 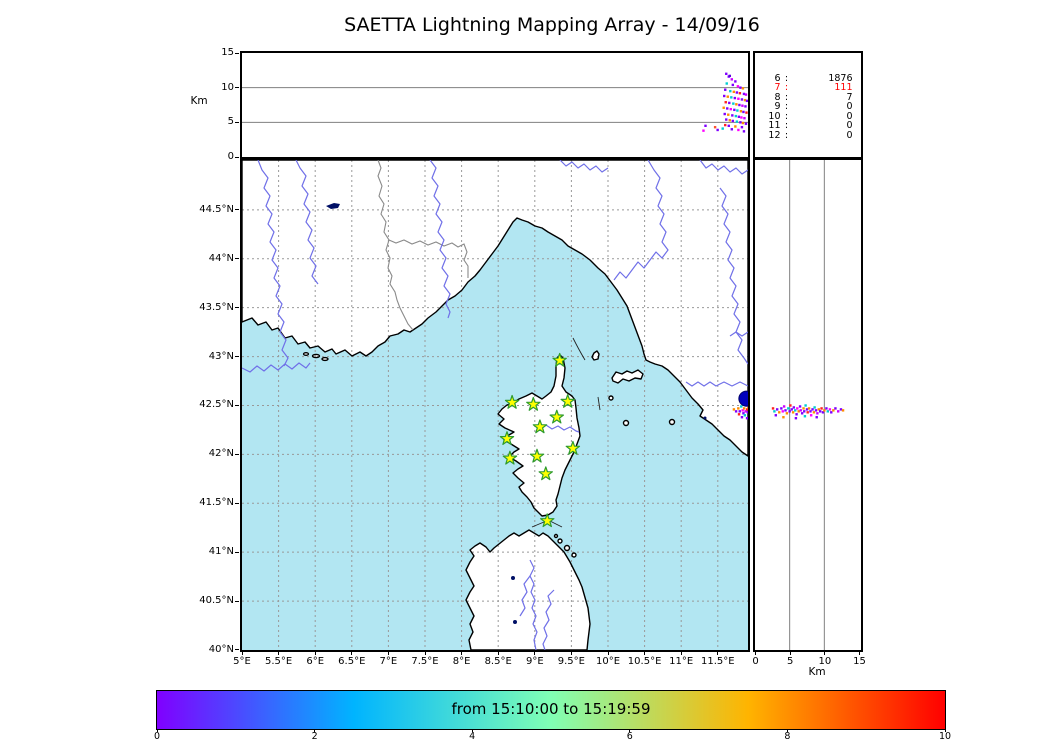 I want to click on map-lightning-sources, so click(x=740, y=404).